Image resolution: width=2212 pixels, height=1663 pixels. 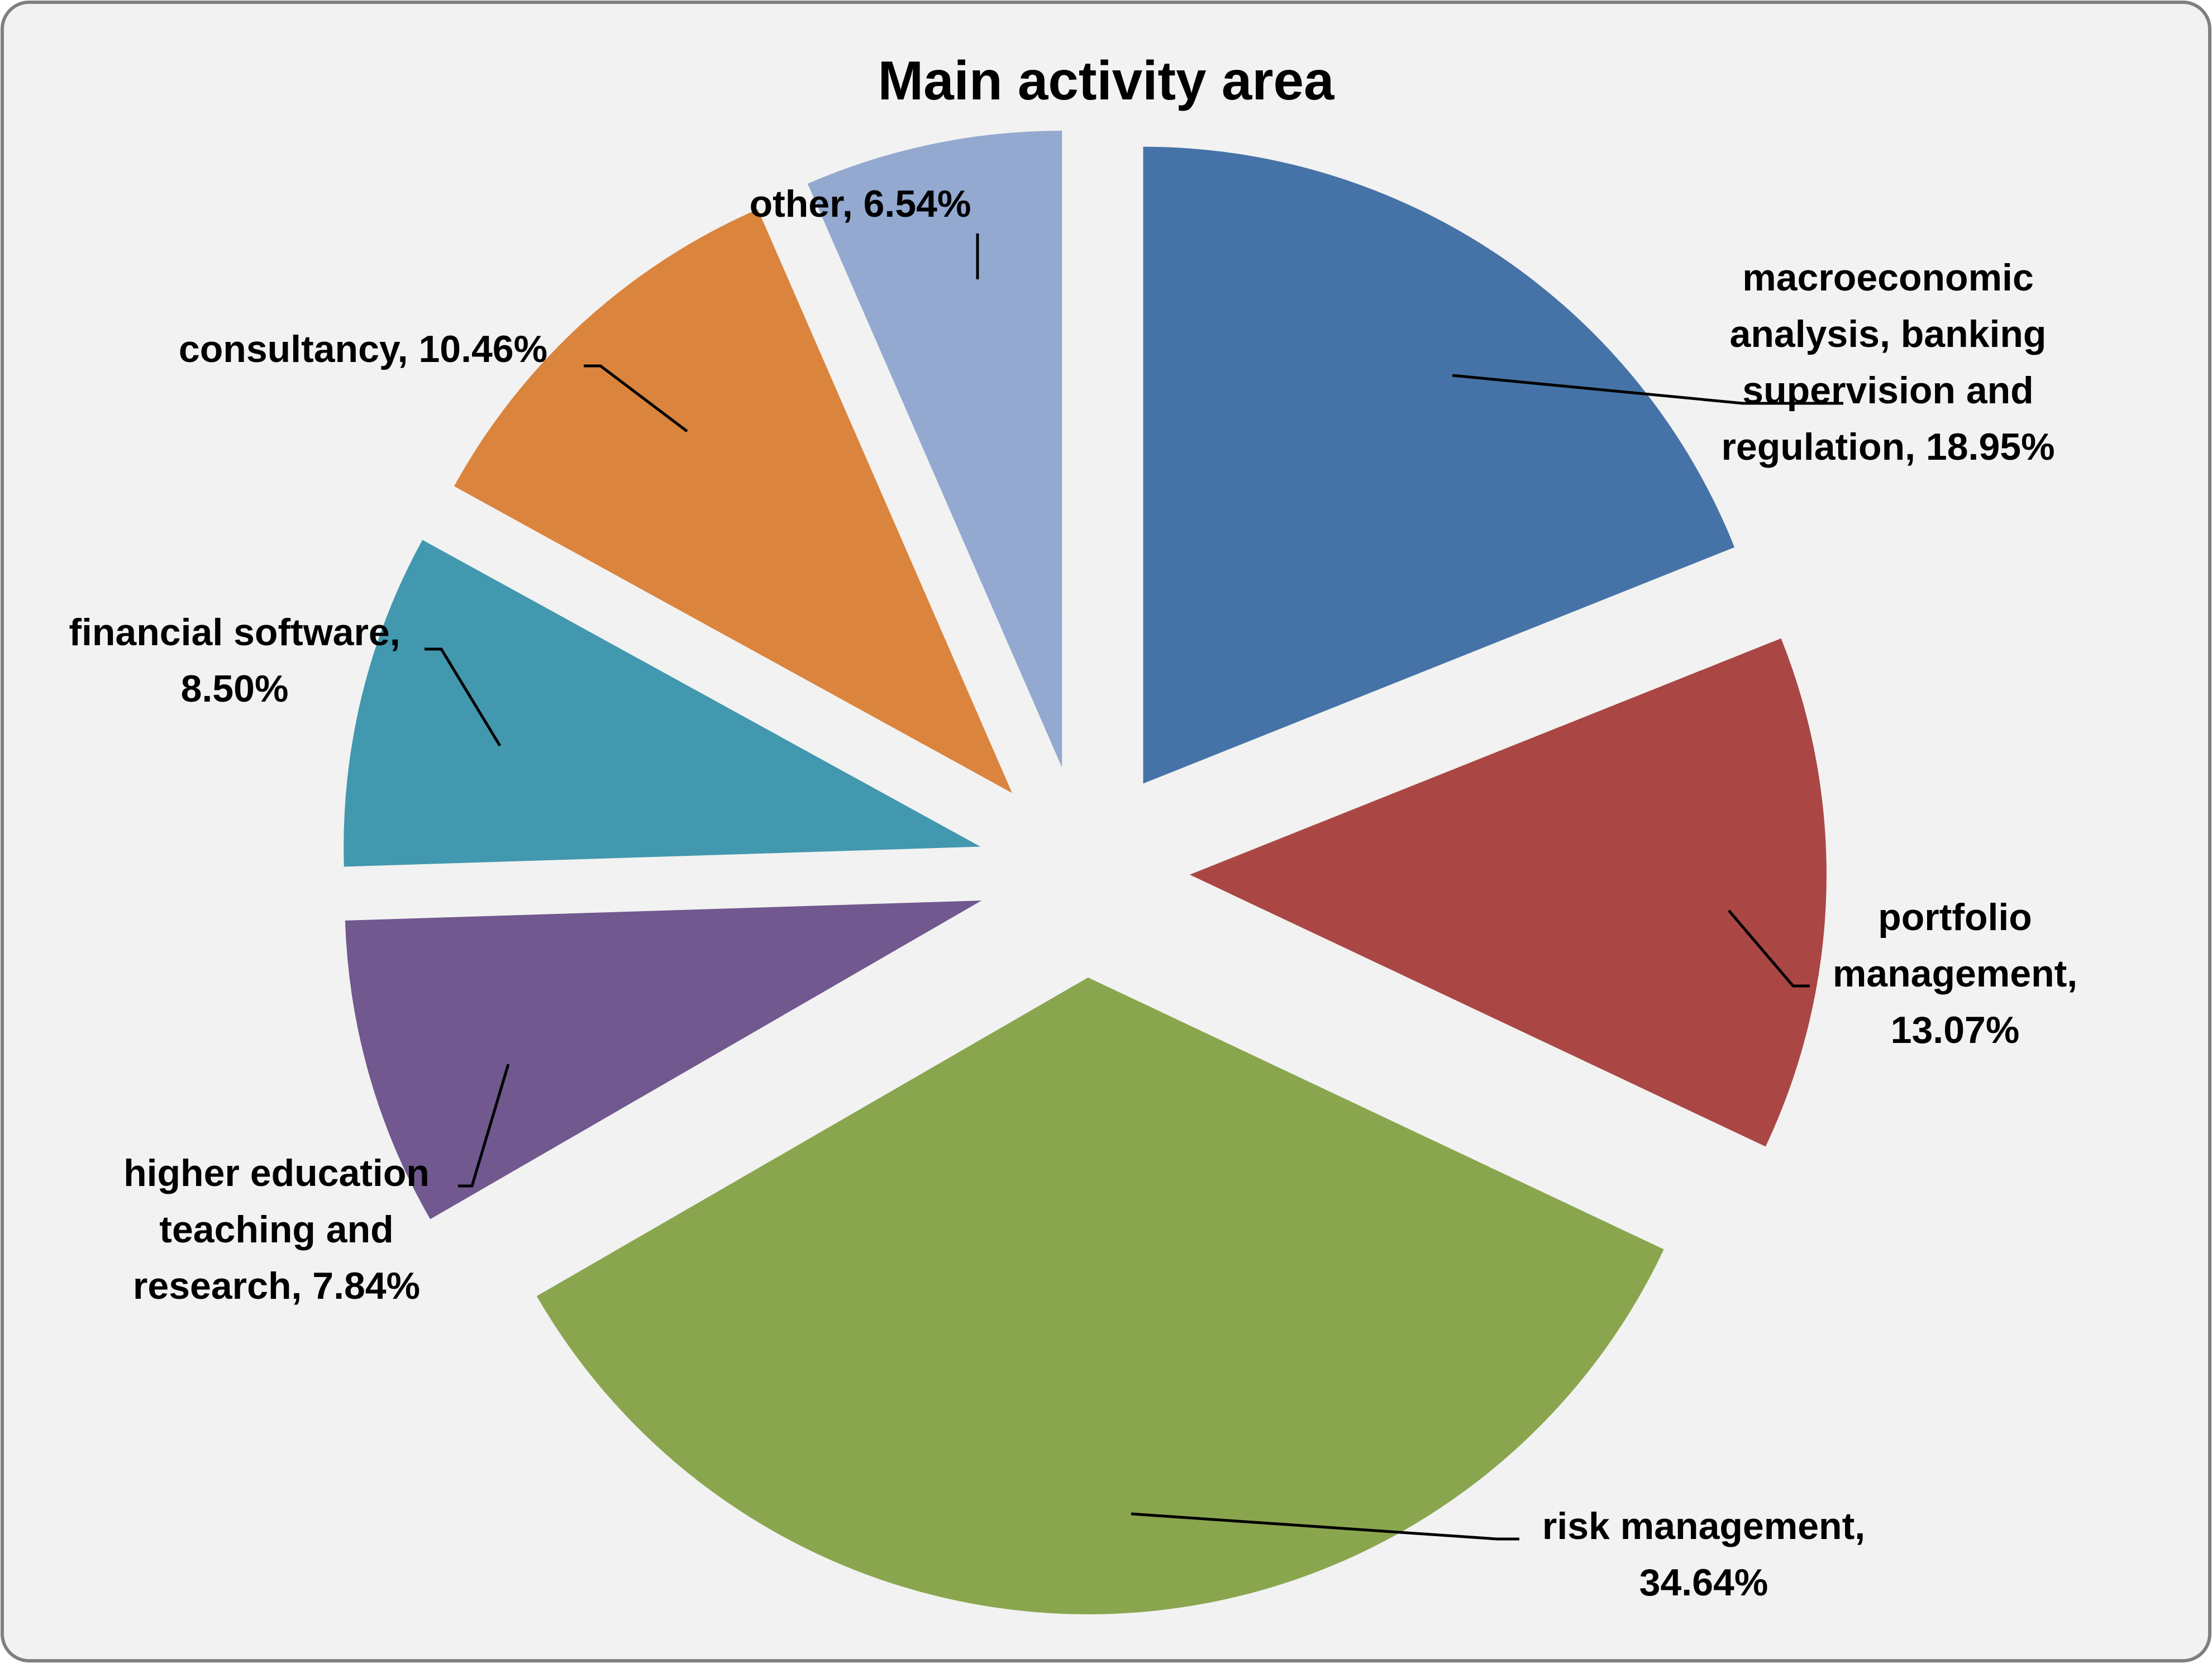 What do you see at coordinates (663, 703) in the screenshot?
I see `pie-slice-financial-software` at bounding box center [663, 703].